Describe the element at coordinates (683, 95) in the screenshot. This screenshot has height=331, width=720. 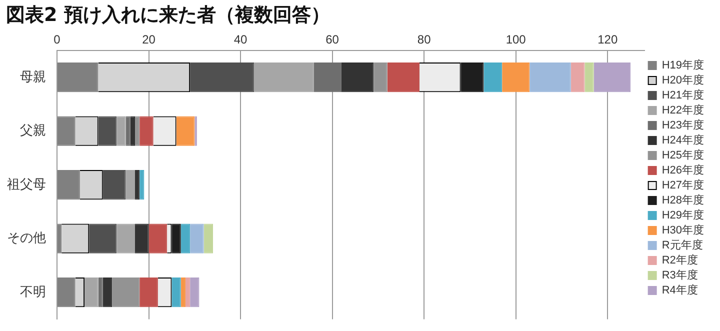
I see `legend-label: H21年度` at that location.